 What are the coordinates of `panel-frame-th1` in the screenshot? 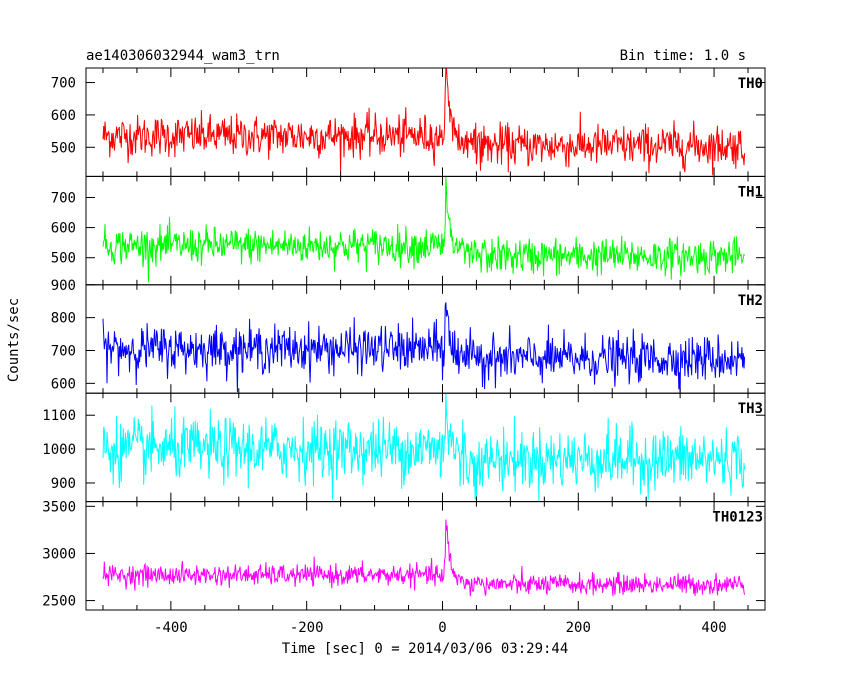 It's located at (425, 230).